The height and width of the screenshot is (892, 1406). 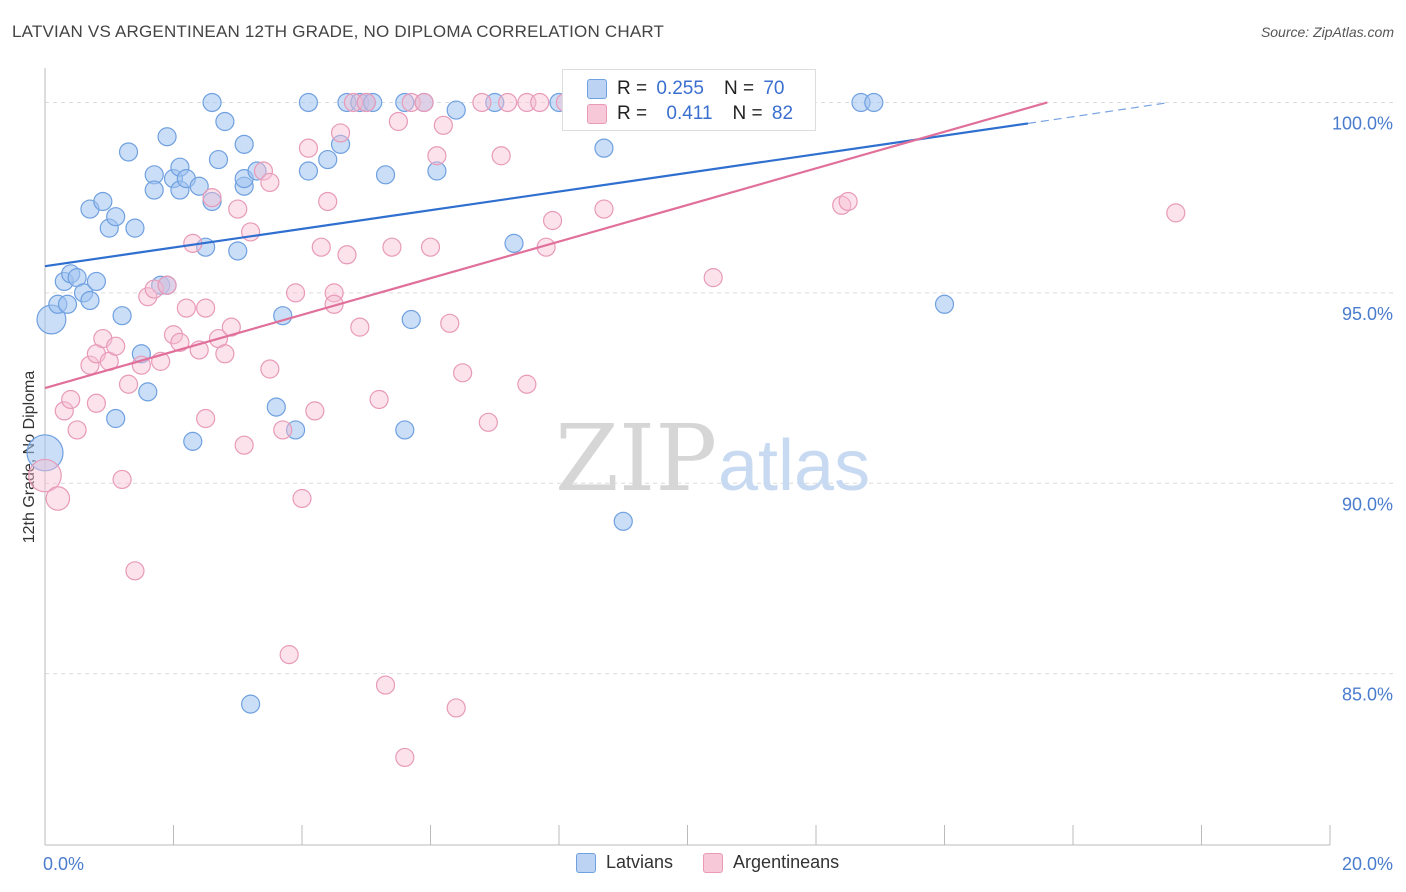 What do you see at coordinates (640, 862) in the screenshot?
I see `legend-label: Latvians` at bounding box center [640, 862].